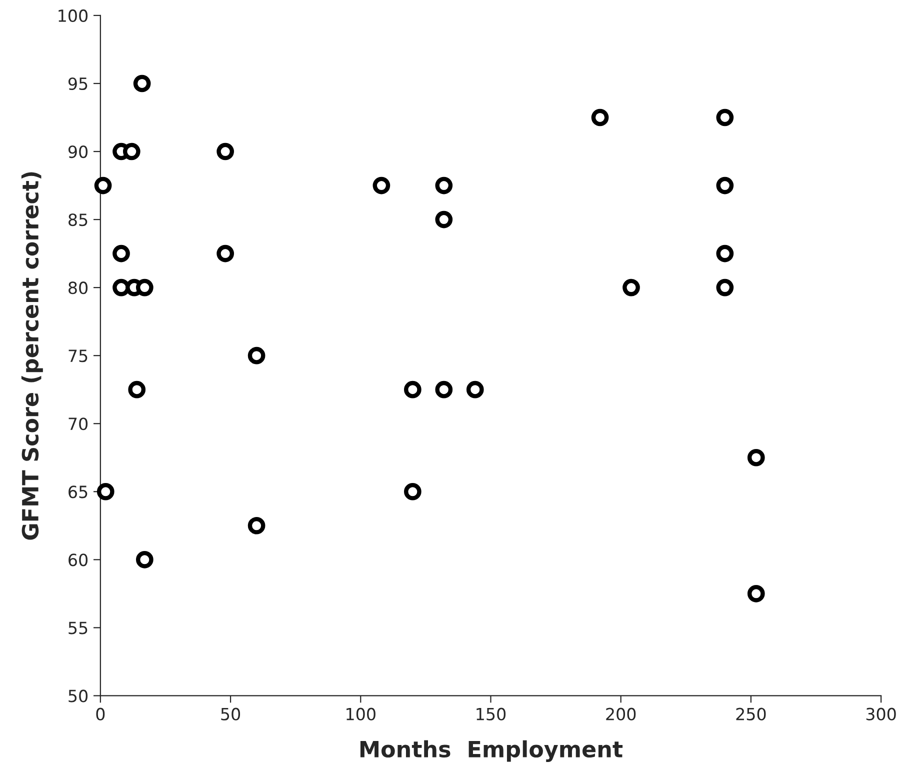  Describe the element at coordinates (78, 83) in the screenshot. I see `y-tick-label: 95` at that location.